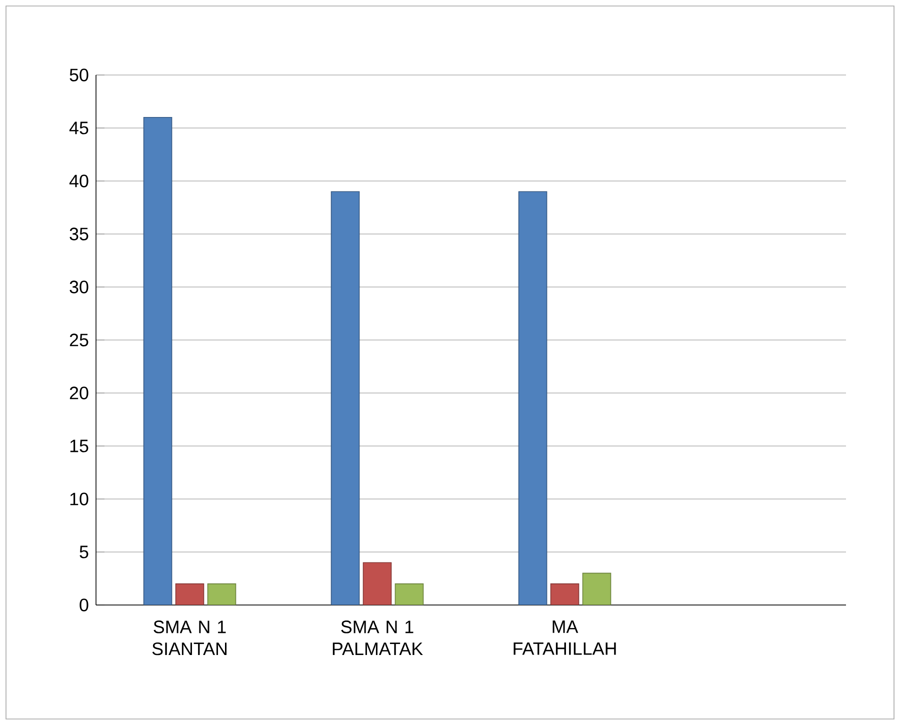 The image size is (900, 725). I want to click on x-tick-label: SMA N 1 SIANTAN, so click(189, 638).